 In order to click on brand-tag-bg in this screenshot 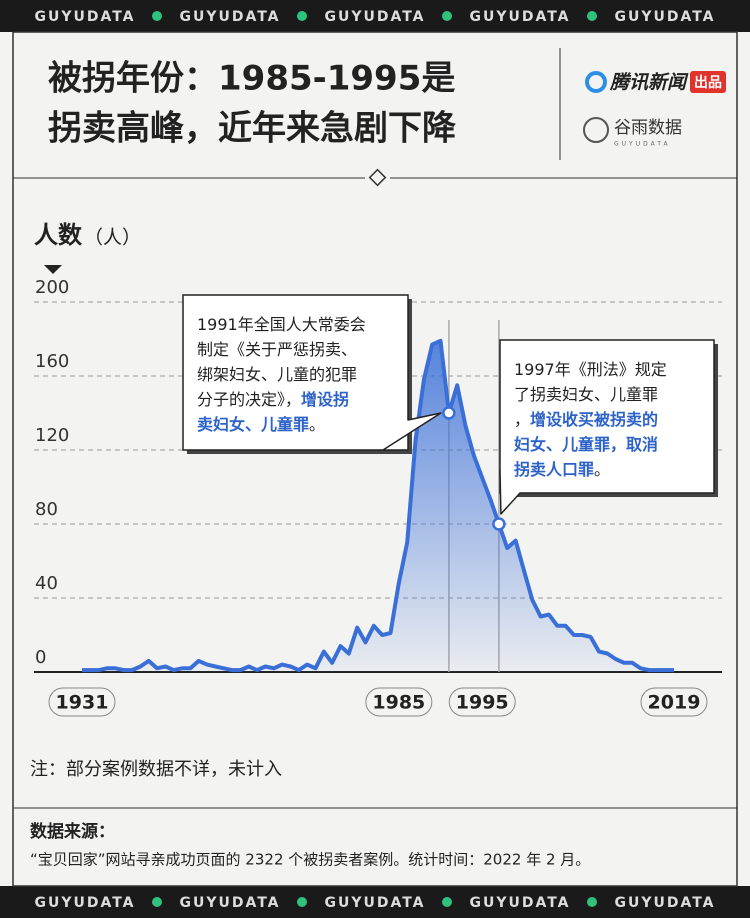, I will do `click(708, 82)`.